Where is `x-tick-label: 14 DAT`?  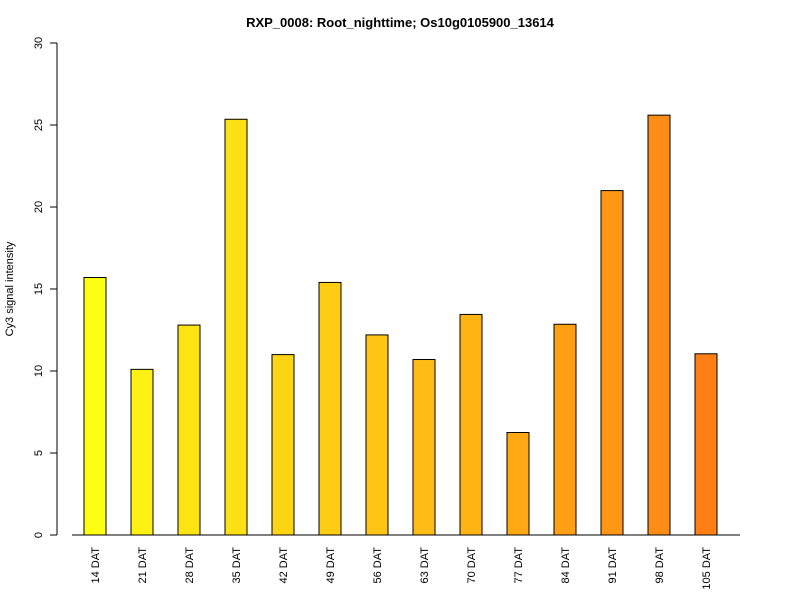 x-tick-label: 14 DAT is located at coordinates (96, 565).